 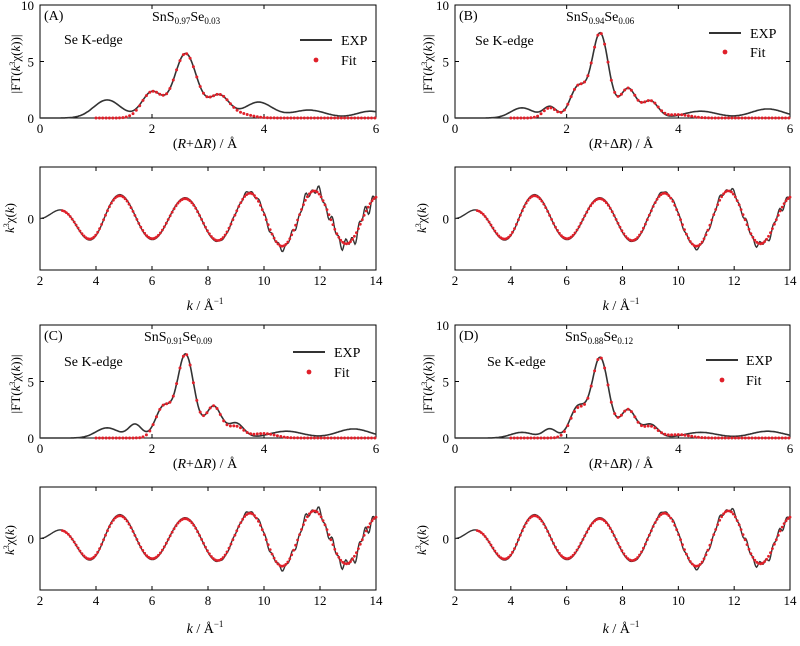 I want to click on panel-d-ft-chart: 0 2 4 6 0 5 10, so click(x=615, y=387).